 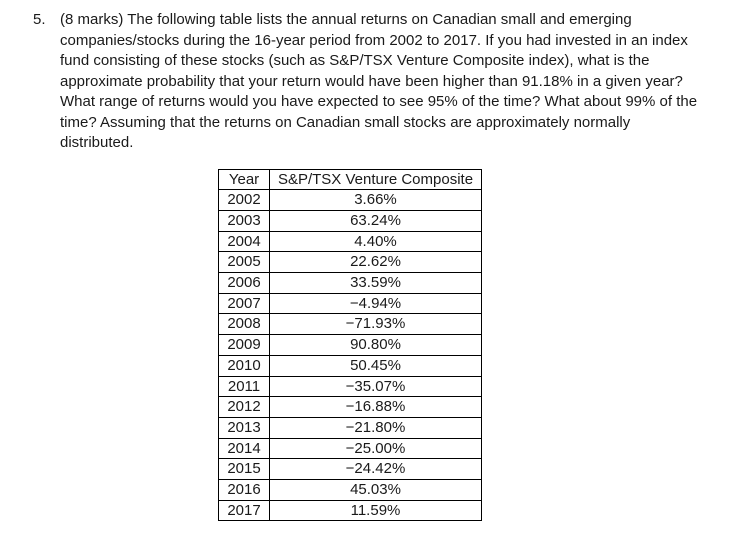 I want to click on table-row: 2006 33.59%, so click(x=350, y=283).